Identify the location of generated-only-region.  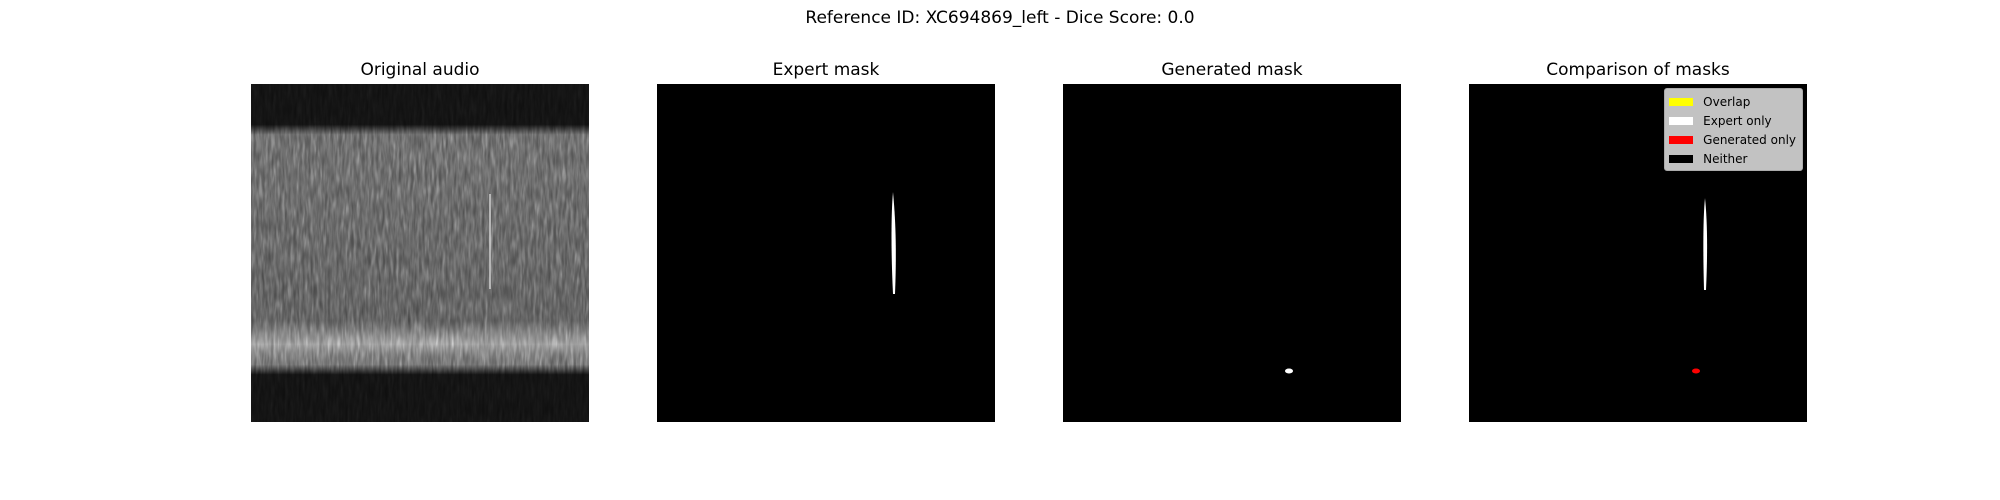
(1696, 371).